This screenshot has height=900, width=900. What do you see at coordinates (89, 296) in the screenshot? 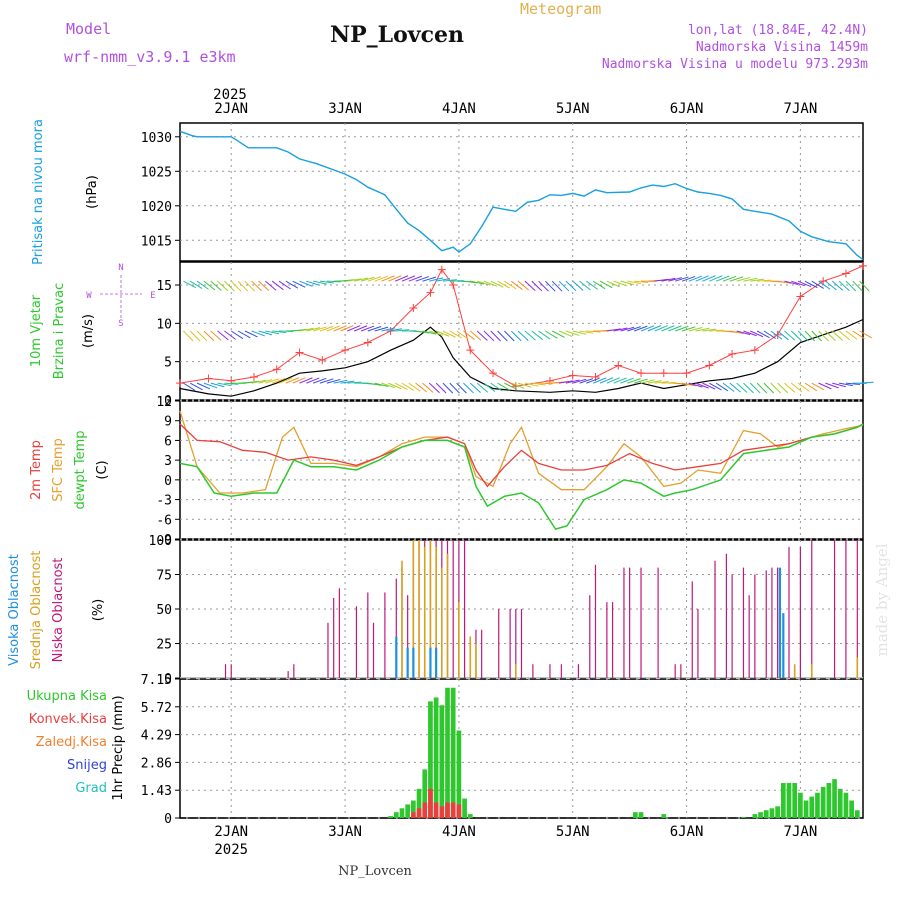
I see `wind-dir-west: W` at bounding box center [89, 296].